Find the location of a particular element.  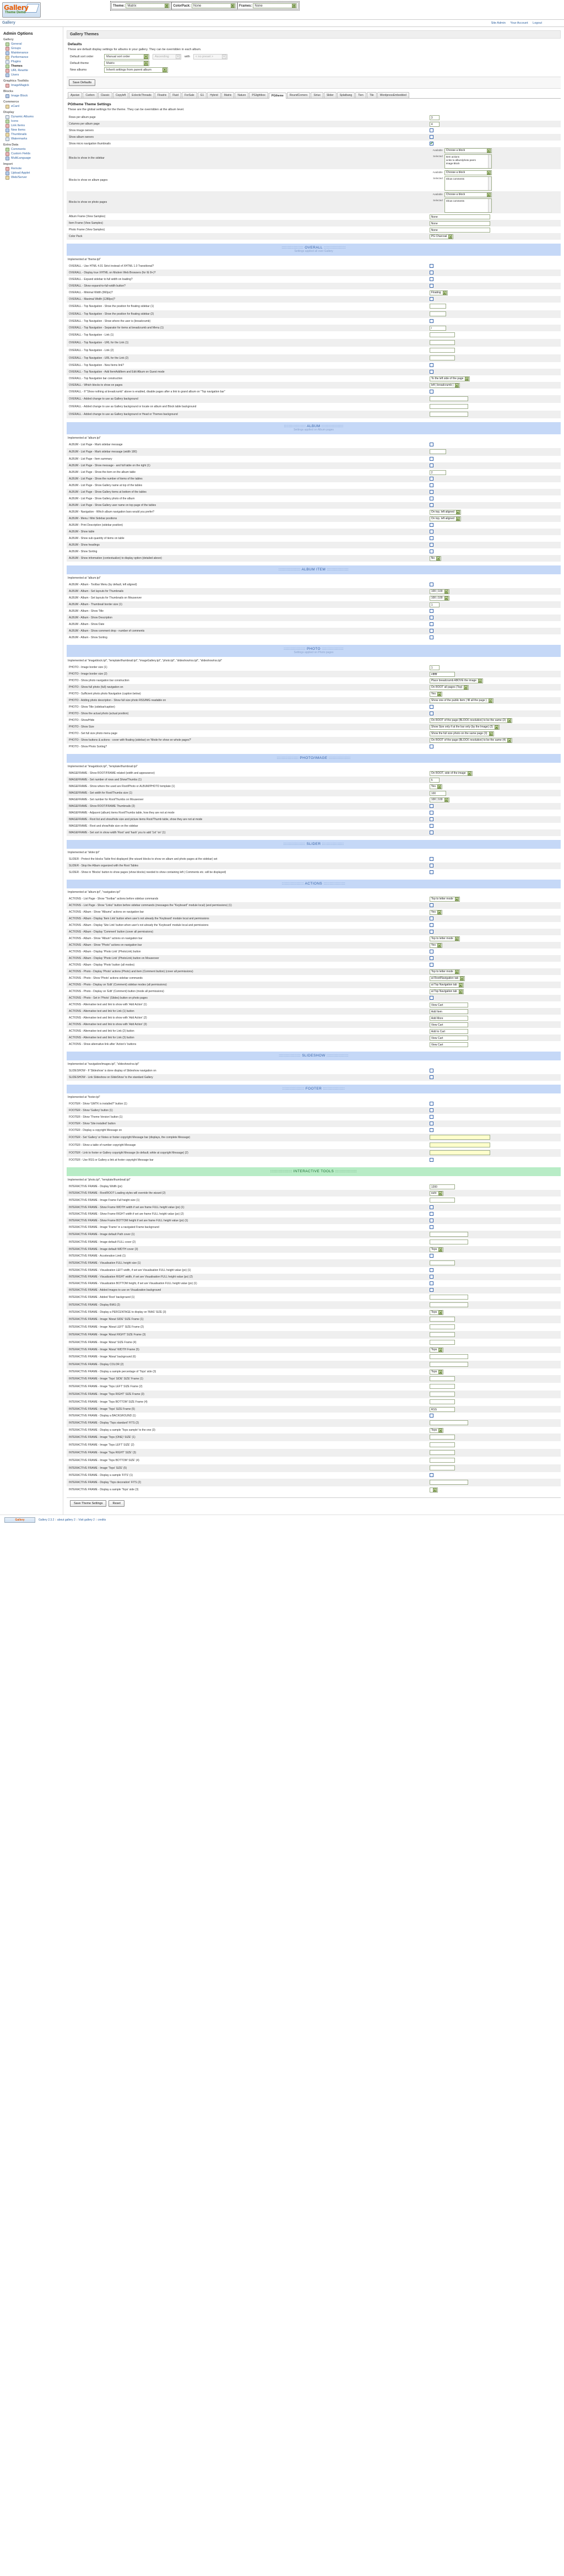

text-input: Add Item is located at coordinates (448, 1012).